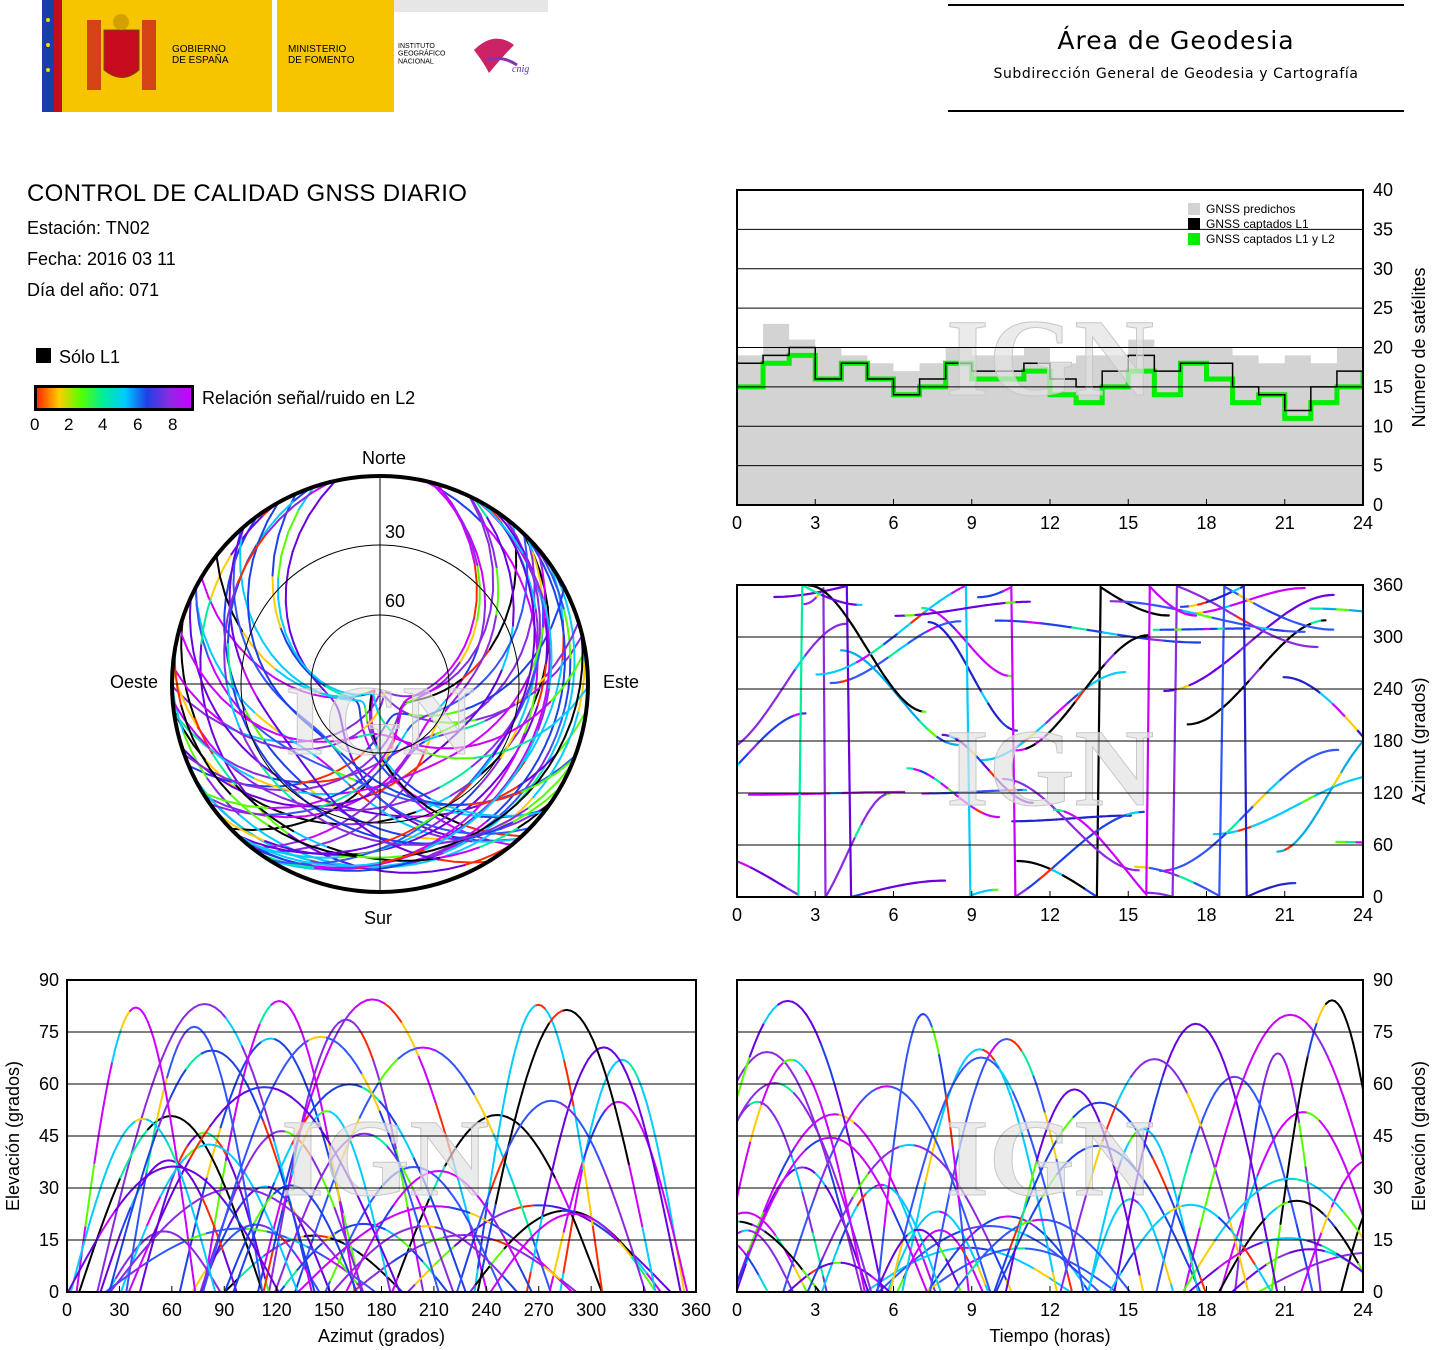 The height and width of the screenshot is (1350, 1445). I want to click on eu-flag-strip, so click(48, 56).